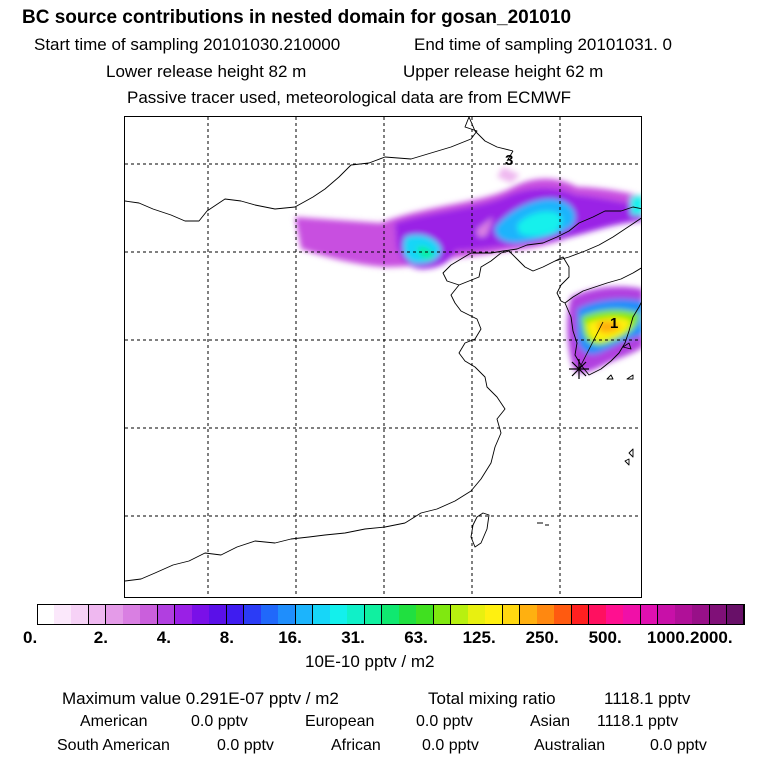  I want to click on asian-label: Asian, so click(550, 721).